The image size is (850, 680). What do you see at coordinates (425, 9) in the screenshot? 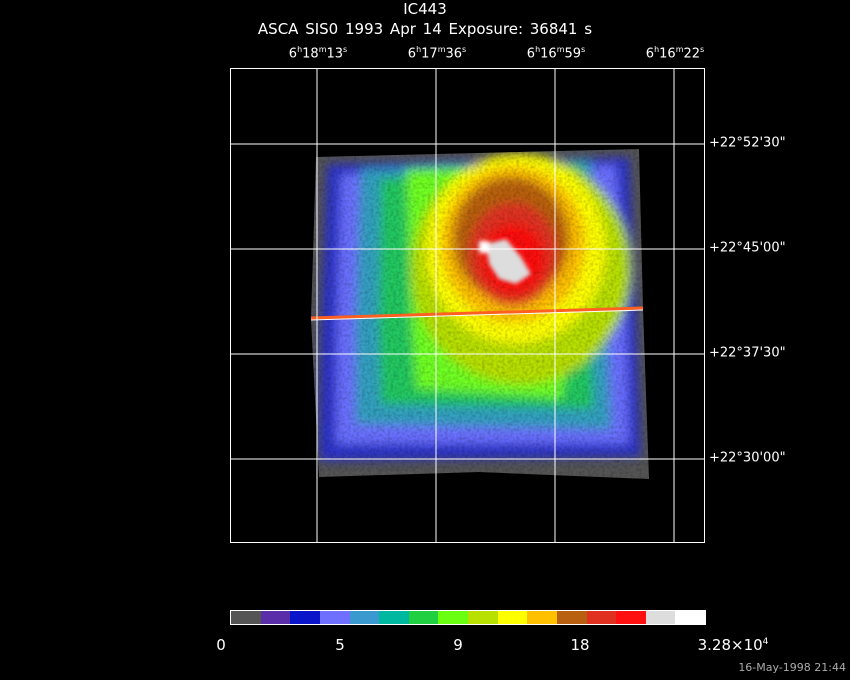
I see `image-title: IC443` at bounding box center [425, 9].